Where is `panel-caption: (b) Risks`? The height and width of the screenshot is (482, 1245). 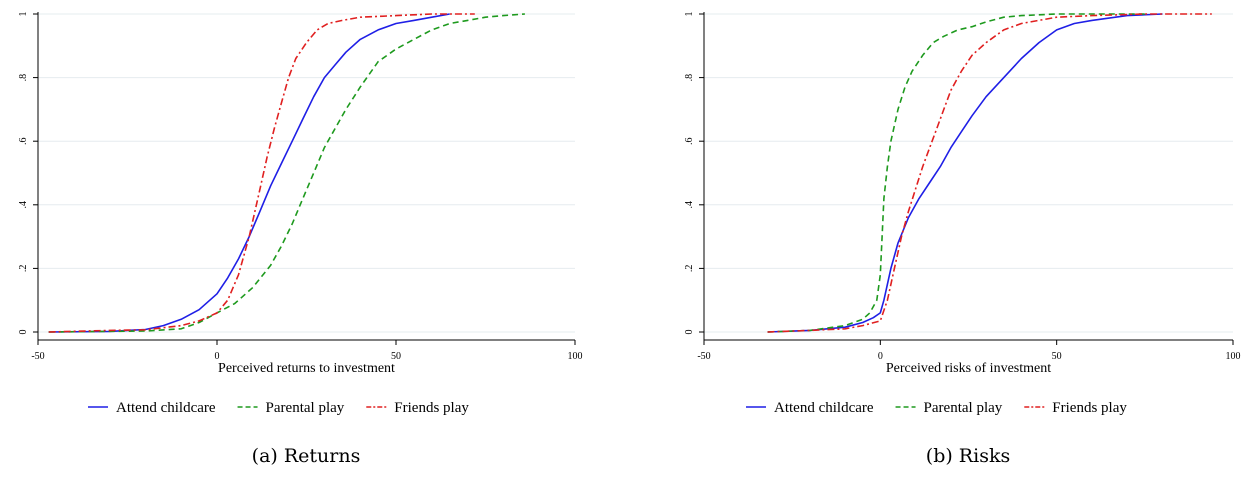
panel-caption: (b) Risks is located at coordinates (968, 456).